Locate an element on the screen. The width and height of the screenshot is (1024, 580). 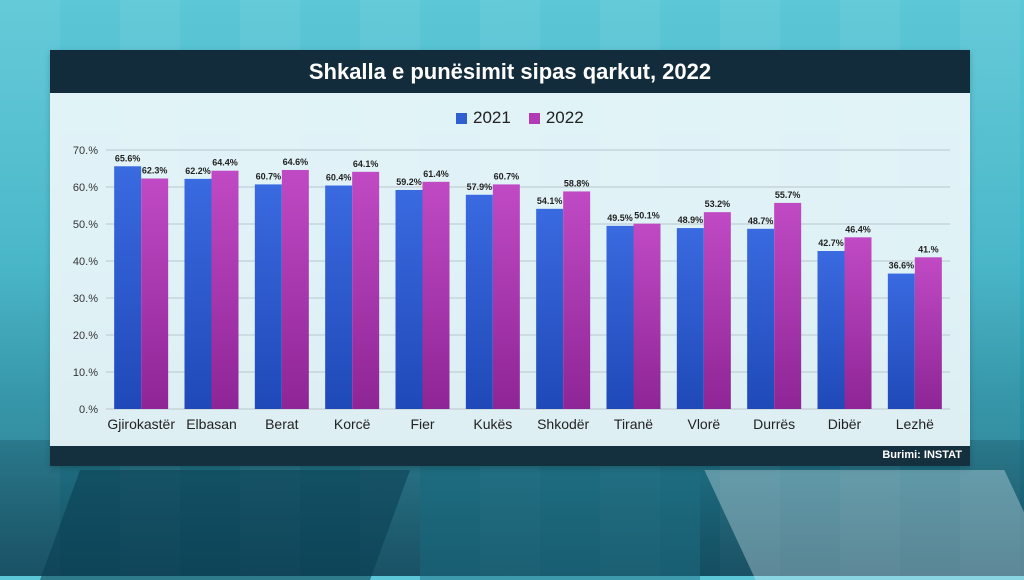
y-tick-label: 20.% is located at coordinates (85, 336).